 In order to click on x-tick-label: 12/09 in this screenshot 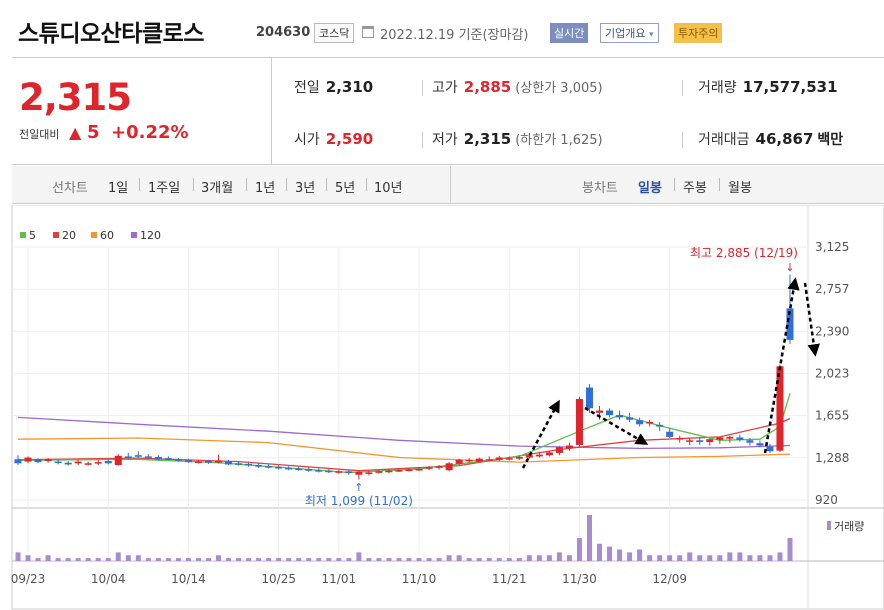, I will do `click(669, 579)`.